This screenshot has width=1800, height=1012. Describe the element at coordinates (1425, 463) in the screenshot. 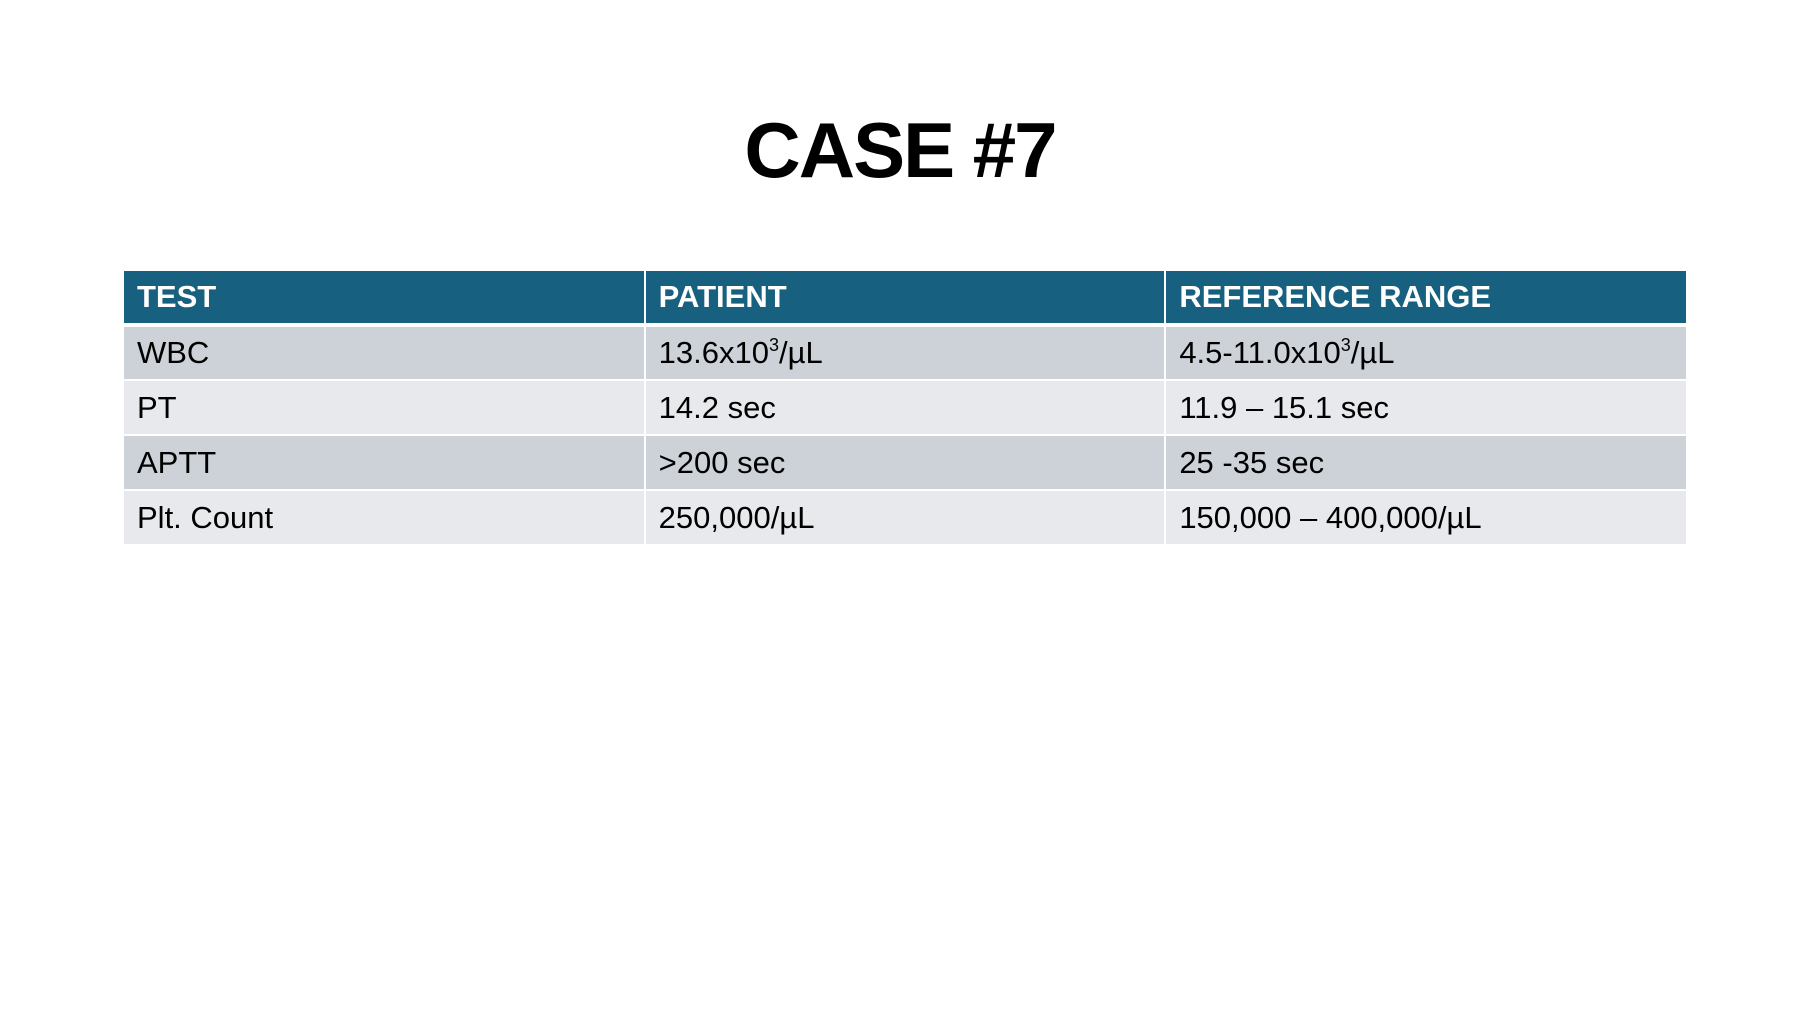

I see `cell-reference: 25 -35 sec` at that location.